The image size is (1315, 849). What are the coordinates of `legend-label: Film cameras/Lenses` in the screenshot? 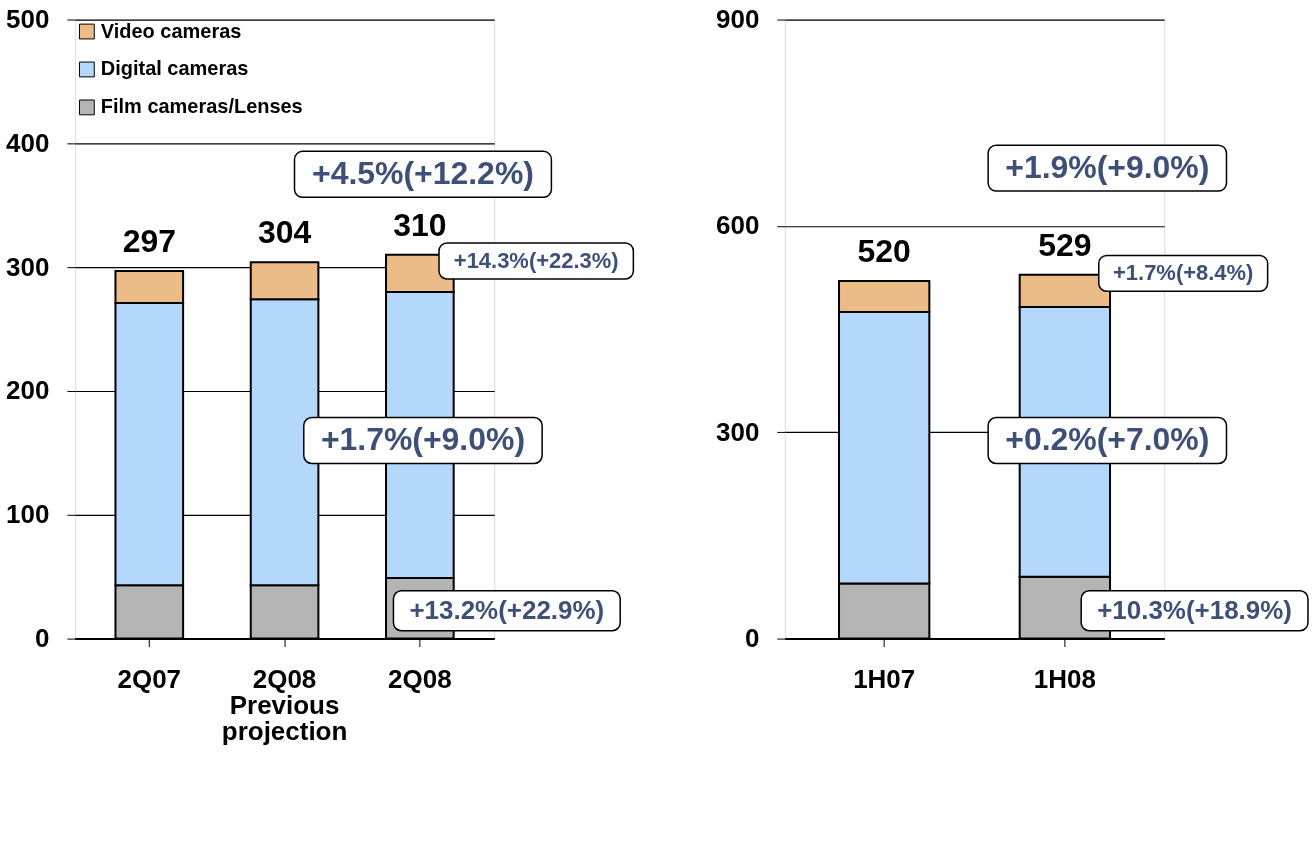 It's located at (201, 106).